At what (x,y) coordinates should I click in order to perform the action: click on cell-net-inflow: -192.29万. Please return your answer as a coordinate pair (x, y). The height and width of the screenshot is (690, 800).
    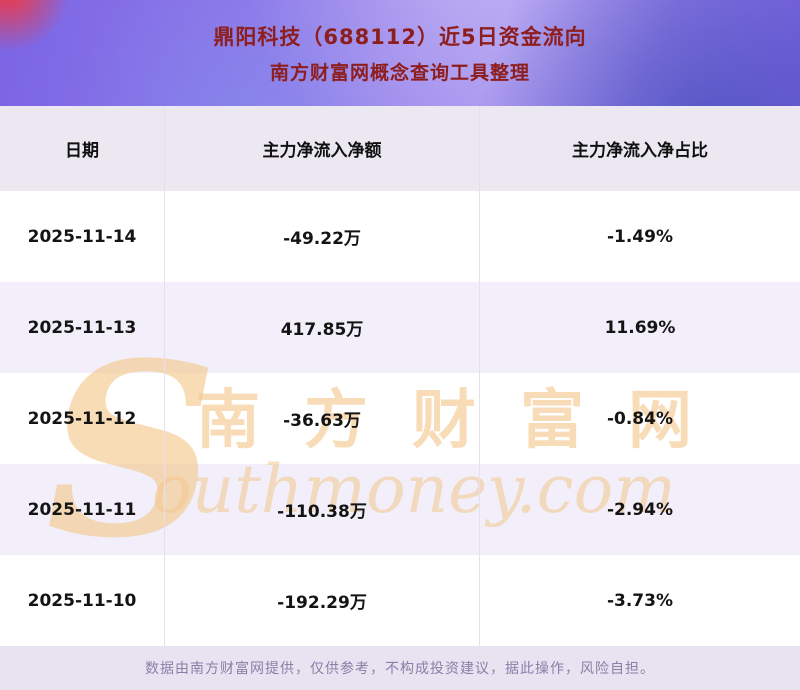
    Looking at the image, I should click on (322, 600).